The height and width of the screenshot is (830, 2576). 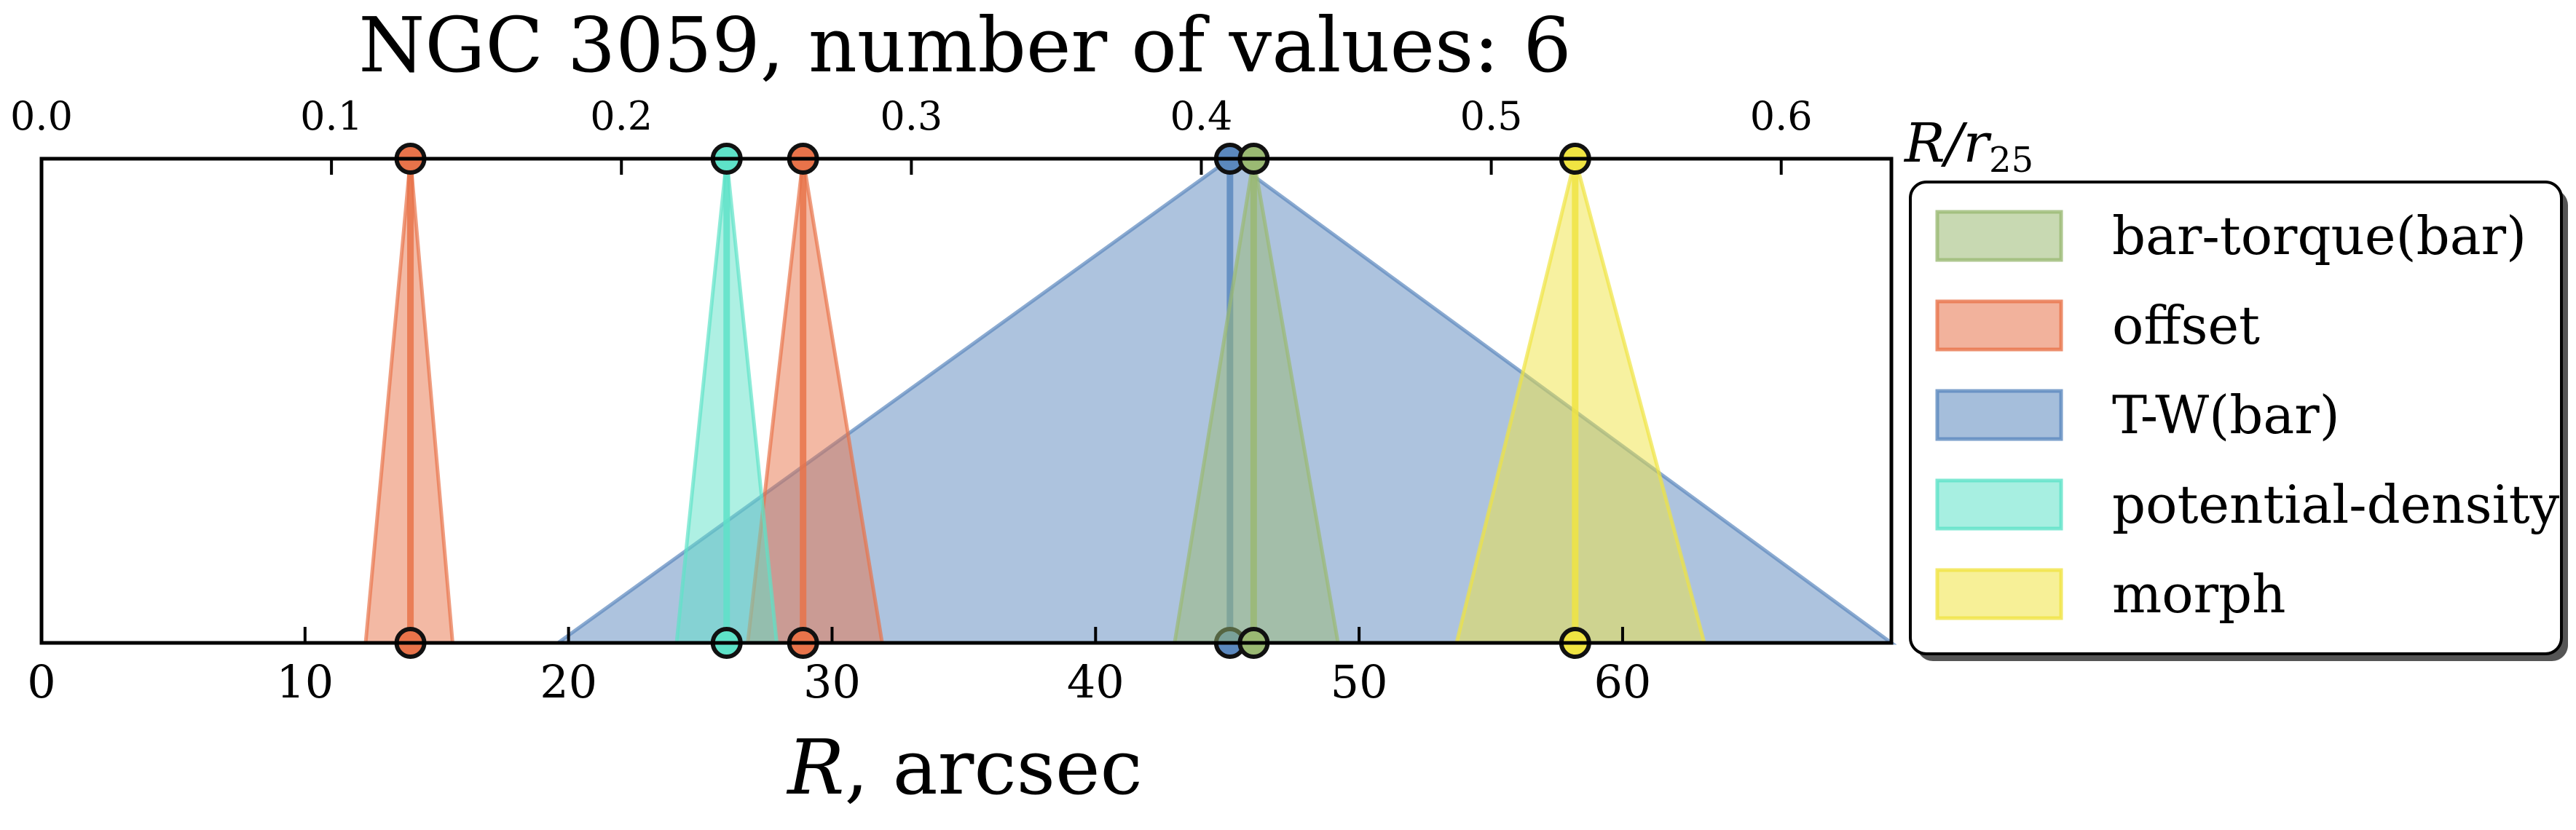 What do you see at coordinates (964, 45) in the screenshot?
I see `chart-title: NGC 3059, number of values: 6` at bounding box center [964, 45].